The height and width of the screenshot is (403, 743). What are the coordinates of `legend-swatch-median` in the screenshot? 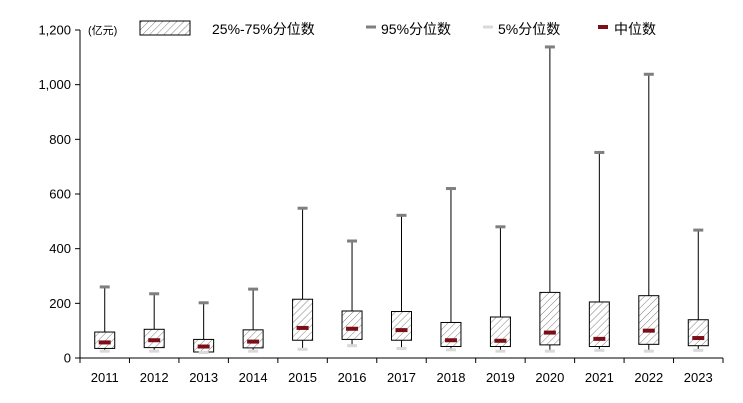 It's located at (603, 27).